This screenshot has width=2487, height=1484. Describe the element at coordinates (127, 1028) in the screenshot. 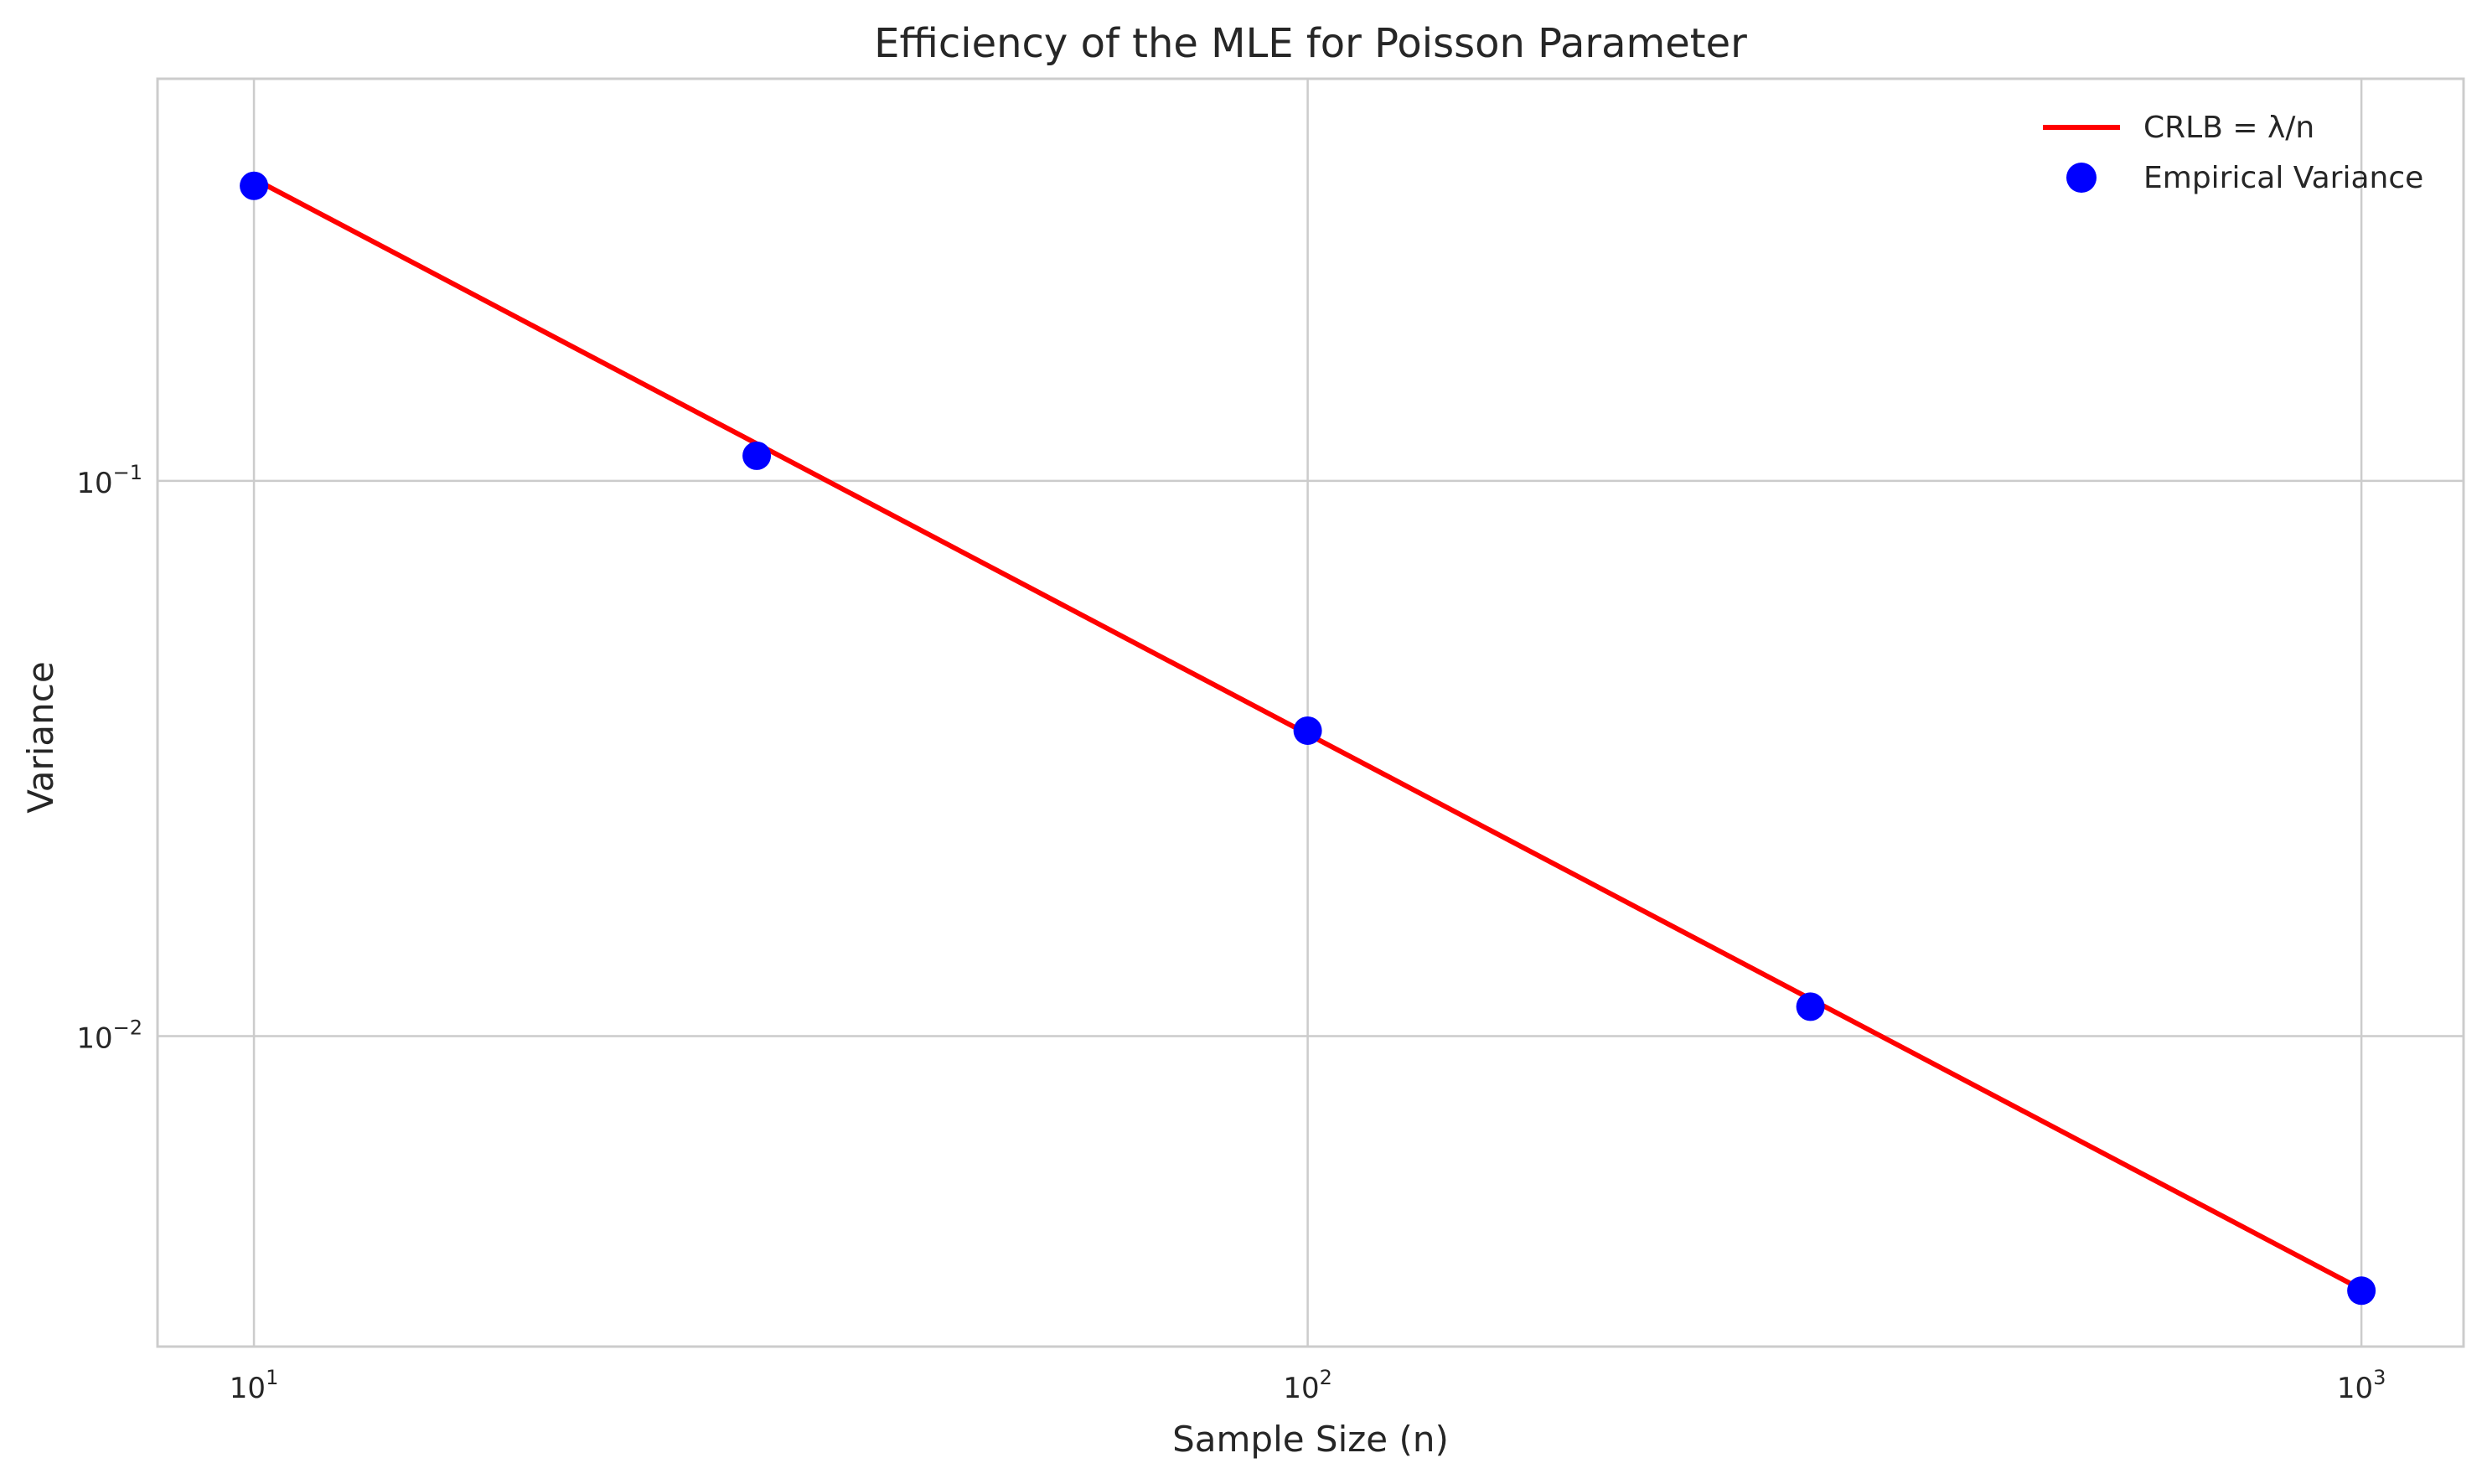

I see `y-tick-exponent: −2` at that location.